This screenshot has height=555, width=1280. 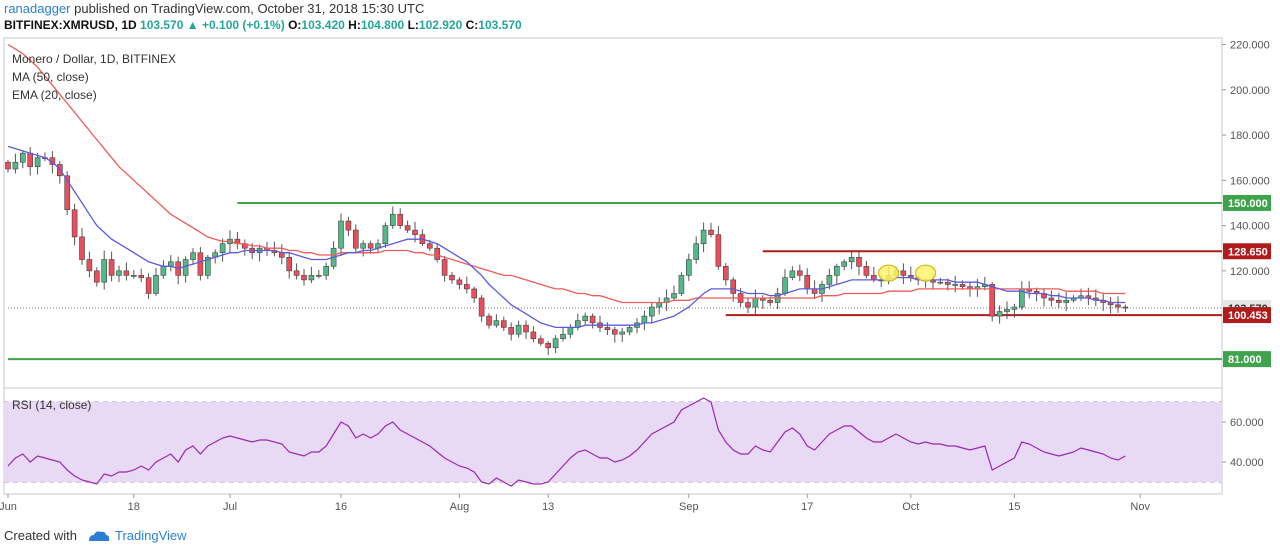 I want to click on price-change: +0.100 (+0.1%), so click(x=243, y=25).